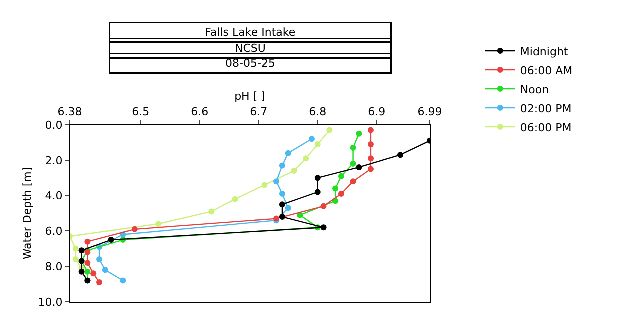  Describe the element at coordinates (54, 231) in the screenshot. I see `y-tick-label: 6.0` at that location.